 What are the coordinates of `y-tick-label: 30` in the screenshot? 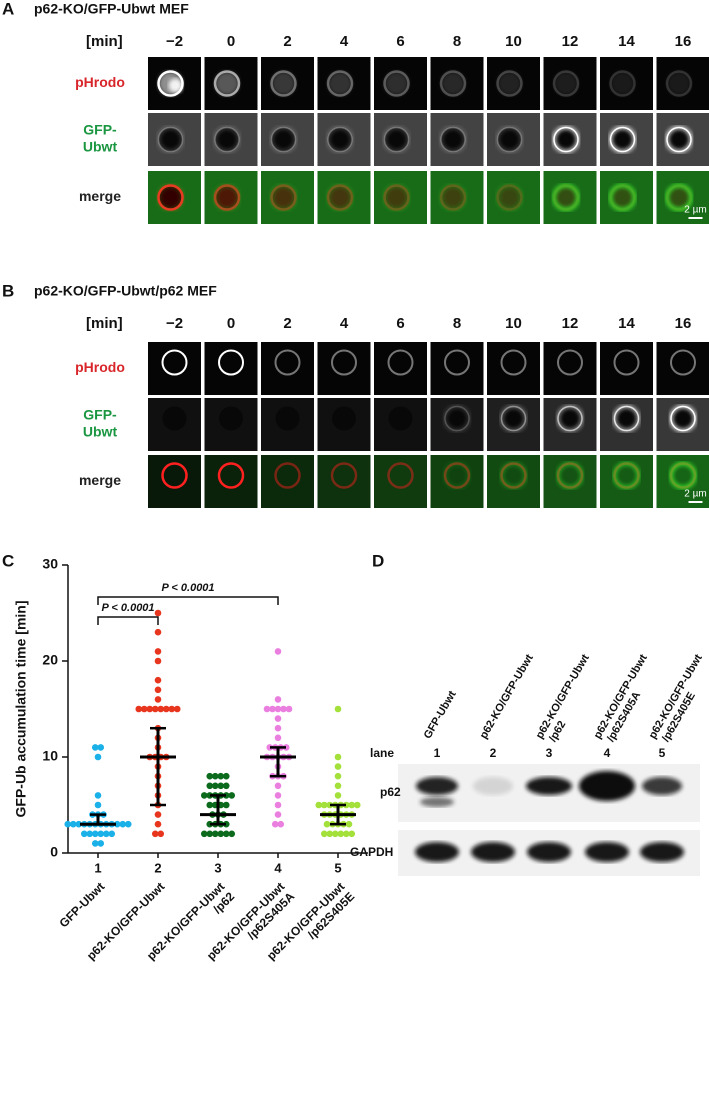 It's located at (50, 564).